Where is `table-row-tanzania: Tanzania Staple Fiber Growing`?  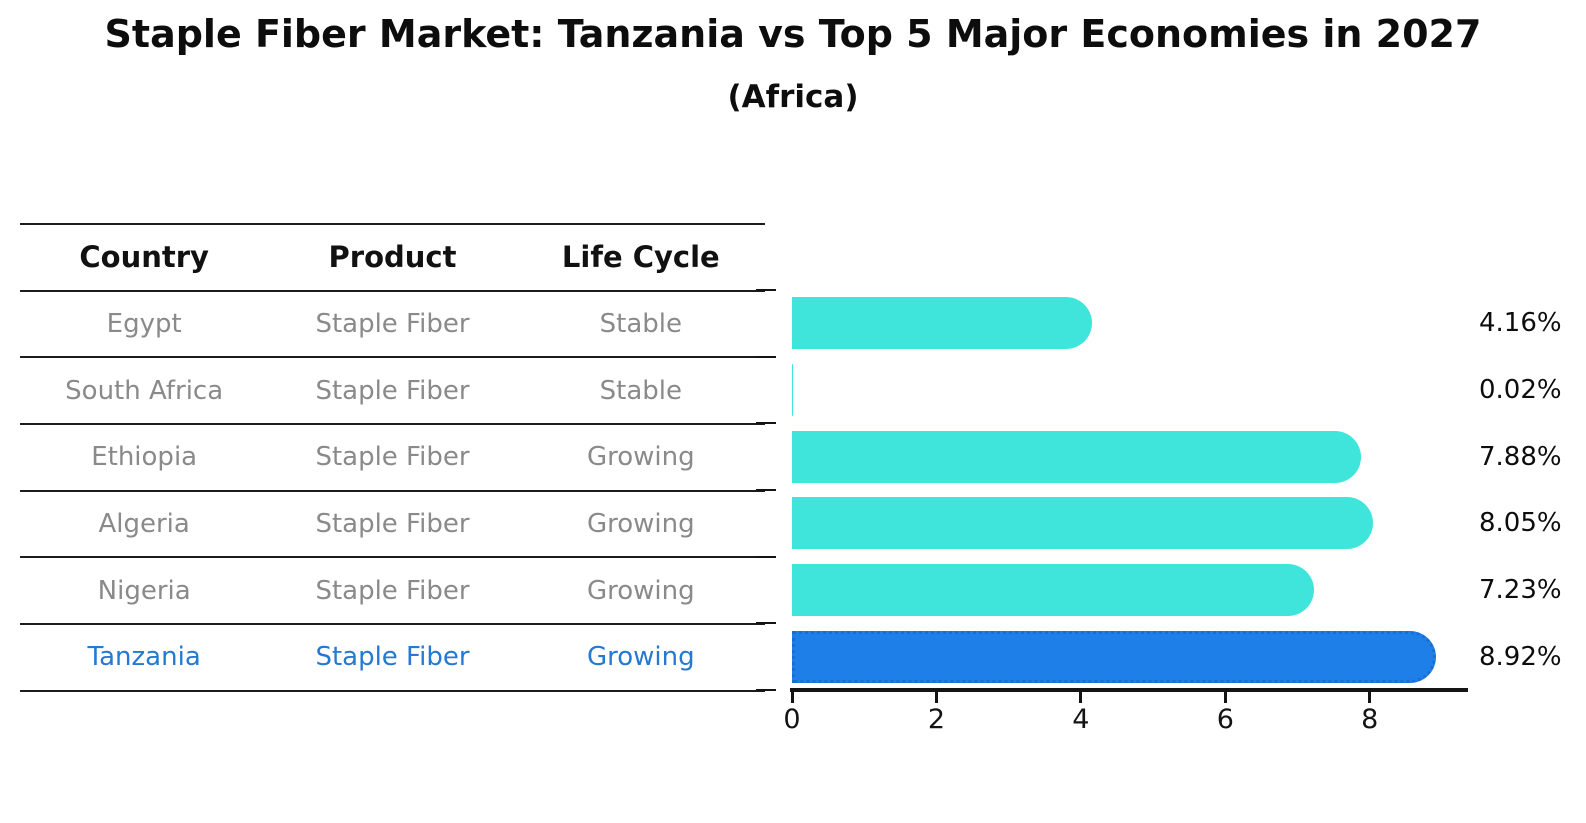
table-row-tanzania: Tanzania Staple Fiber Growing is located at coordinates (392, 657).